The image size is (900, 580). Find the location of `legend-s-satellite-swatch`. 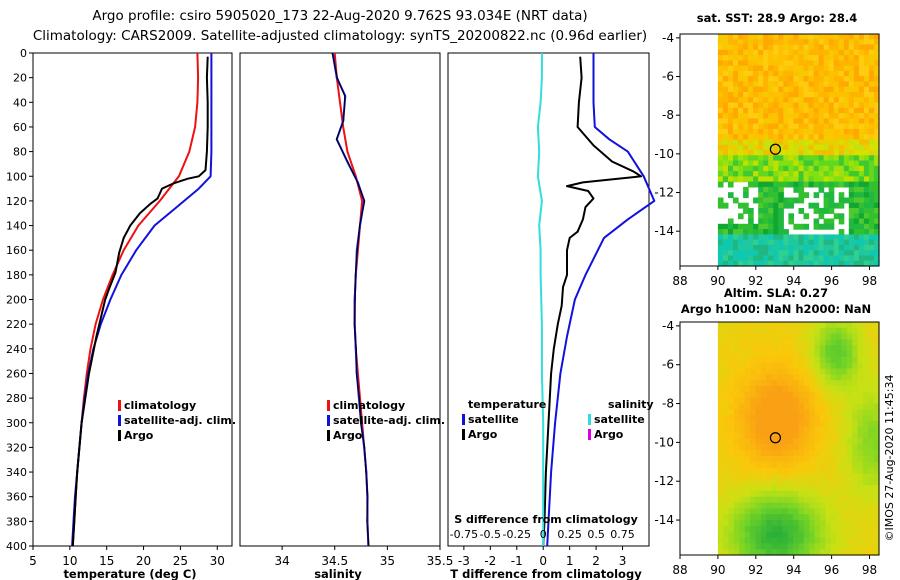

legend-s-satellite-swatch is located at coordinates (589, 419).